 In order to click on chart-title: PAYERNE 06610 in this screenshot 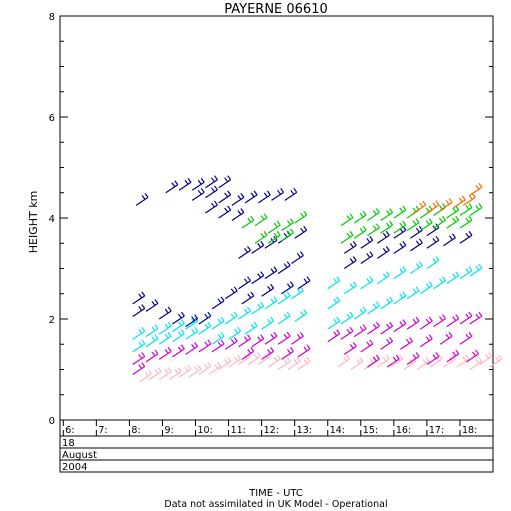, I will do `click(276, 9)`.